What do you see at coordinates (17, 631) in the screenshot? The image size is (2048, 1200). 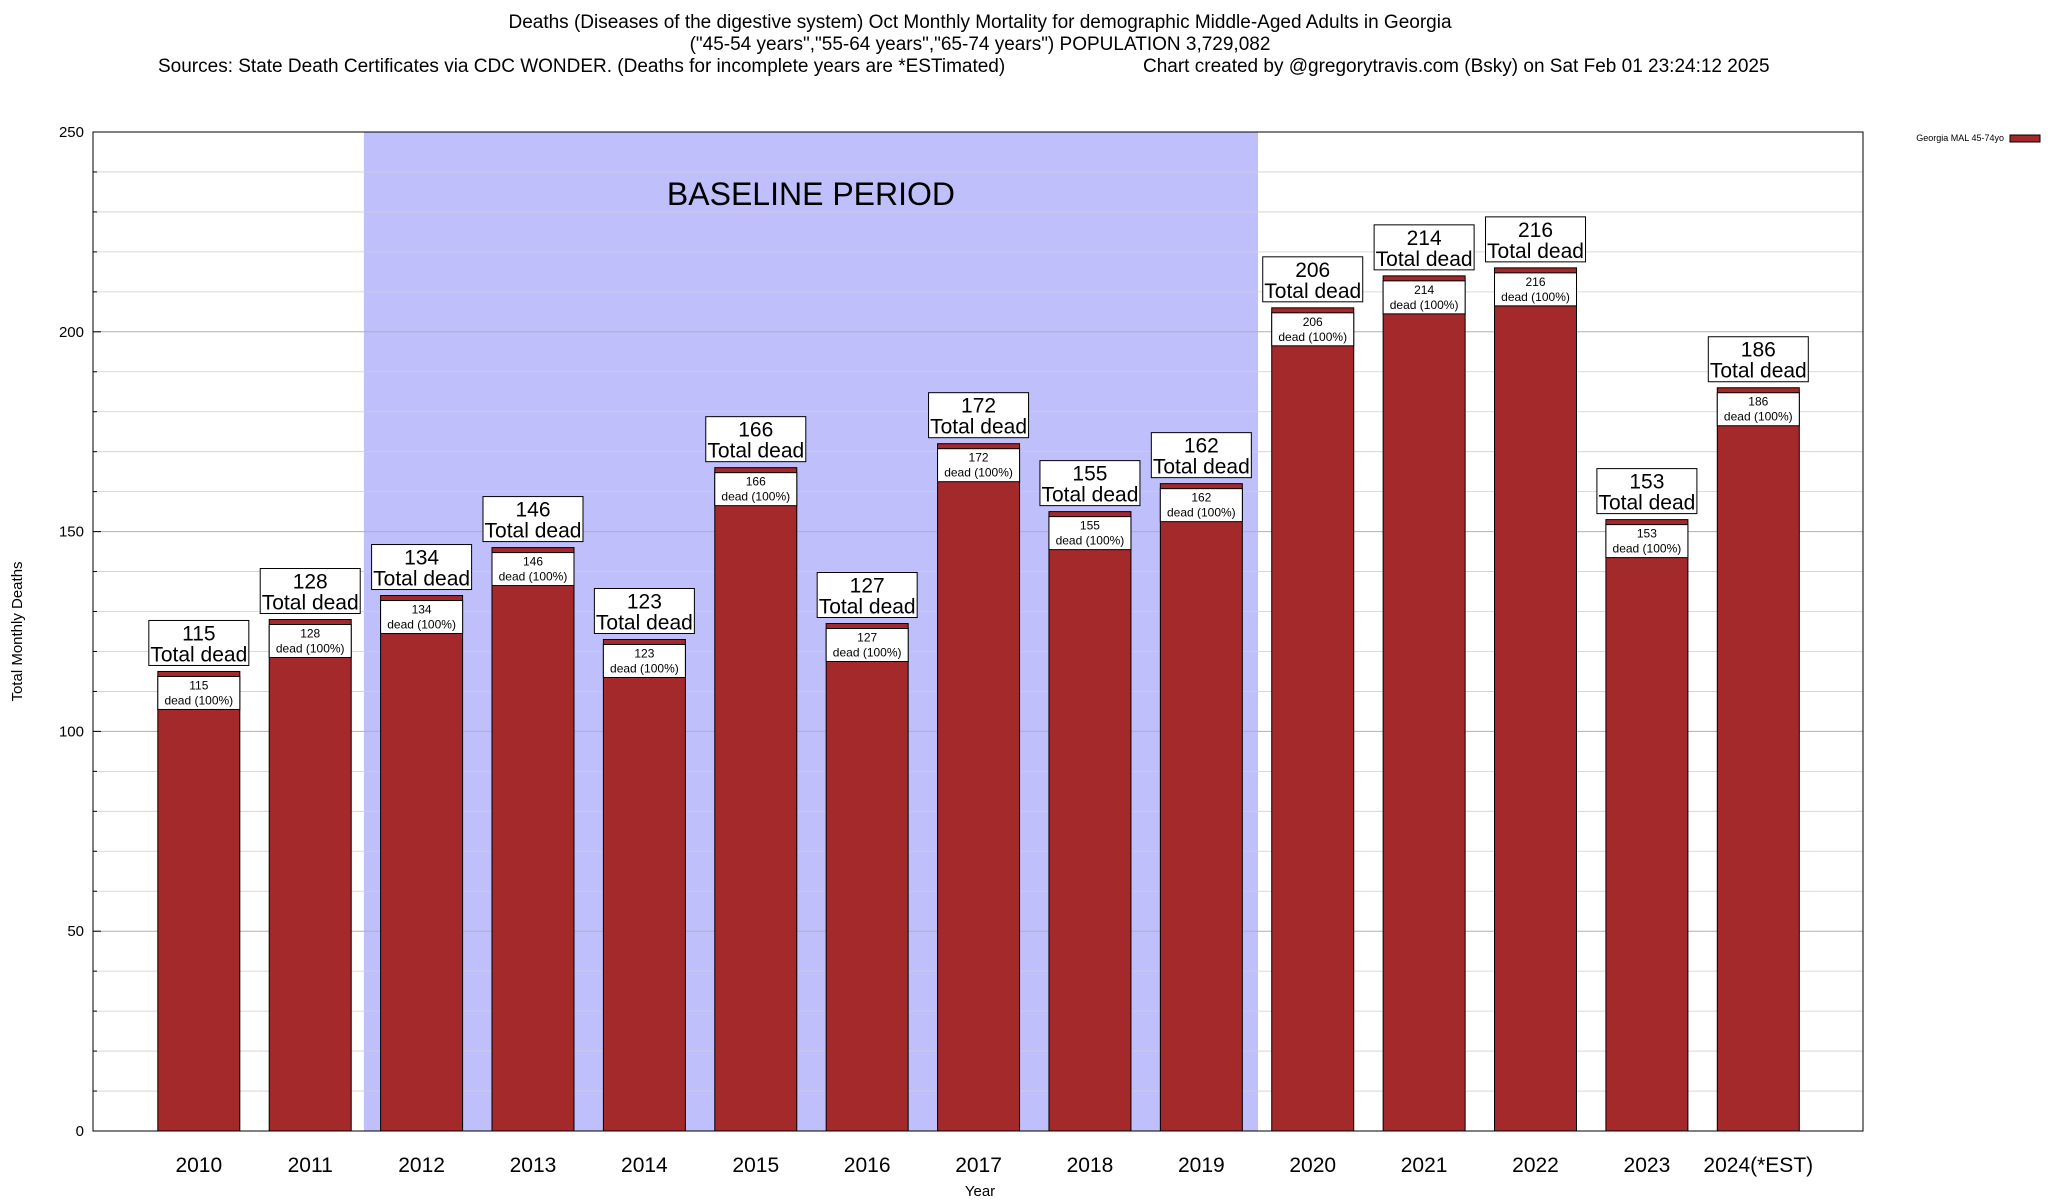 I see `y-axis-title: Total Monthly Deaths` at bounding box center [17, 631].